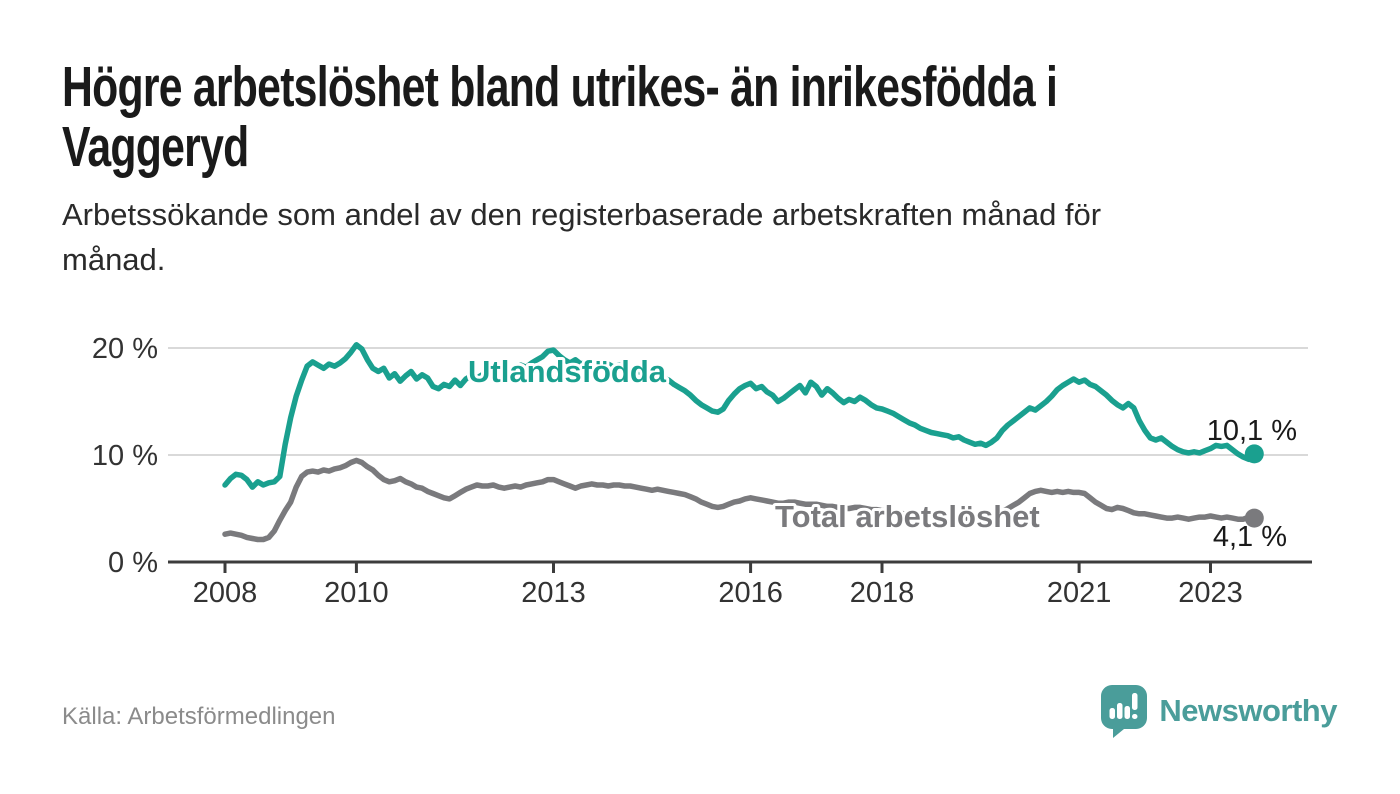  Describe the element at coordinates (356, 593) in the screenshot. I see `x-tick-label-2010: 2010` at that location.